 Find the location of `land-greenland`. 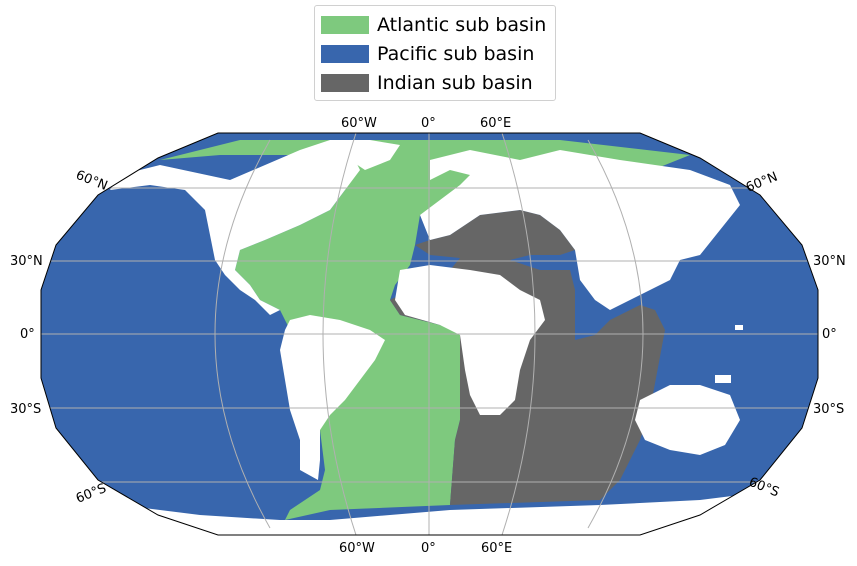

land-greenland is located at coordinates (350, 155).